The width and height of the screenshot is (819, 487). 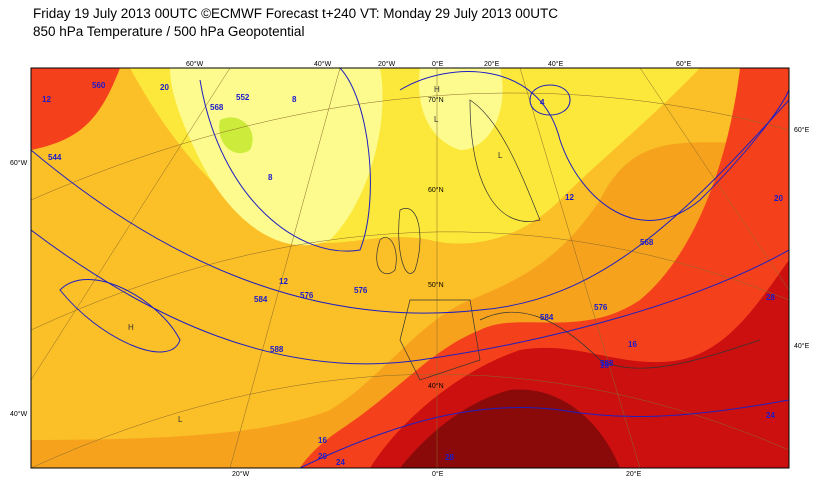 I want to click on geopotential-label: 552, so click(x=243, y=97).